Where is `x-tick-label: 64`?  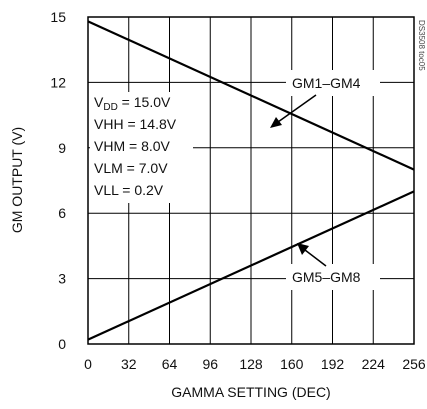 x-tick-label: 64 is located at coordinates (170, 364).